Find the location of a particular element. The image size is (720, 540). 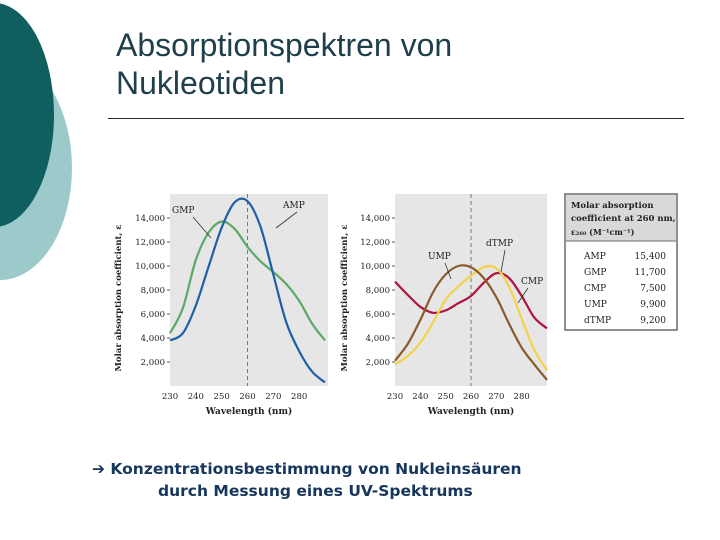

series-line-dtmp is located at coordinates (471, 318).